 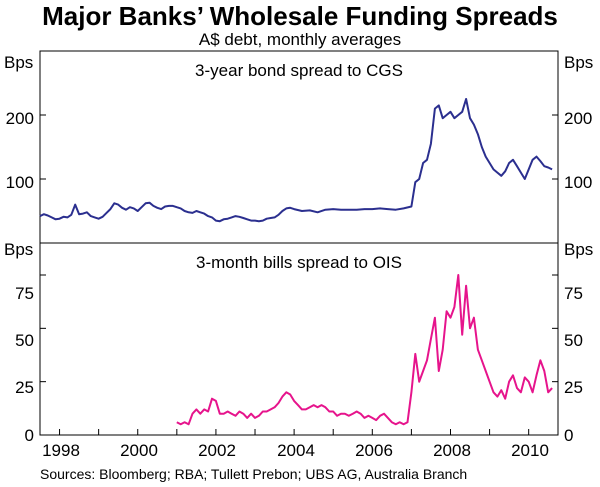 What do you see at coordinates (578, 182) in the screenshot?
I see `panel-1-ytick-right-100: 100` at bounding box center [578, 182].